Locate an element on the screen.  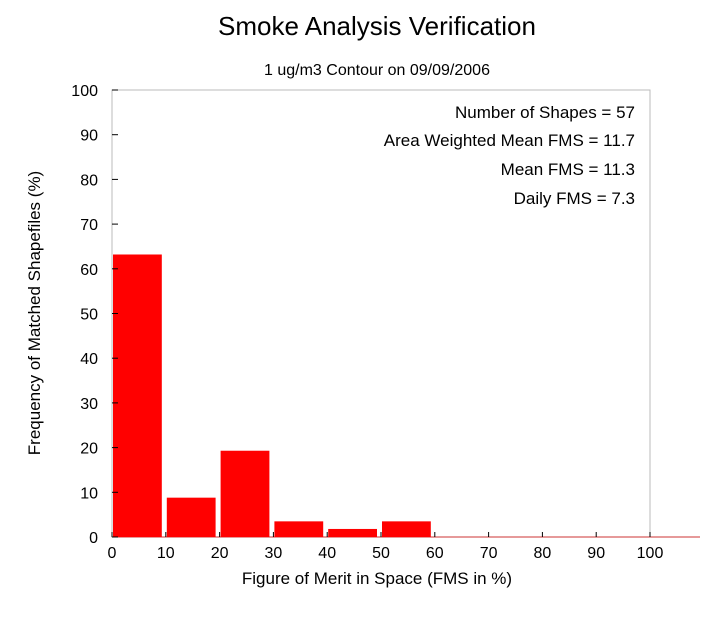
stat-line-3: Daily FMS = 7.3 is located at coordinates (574, 198).